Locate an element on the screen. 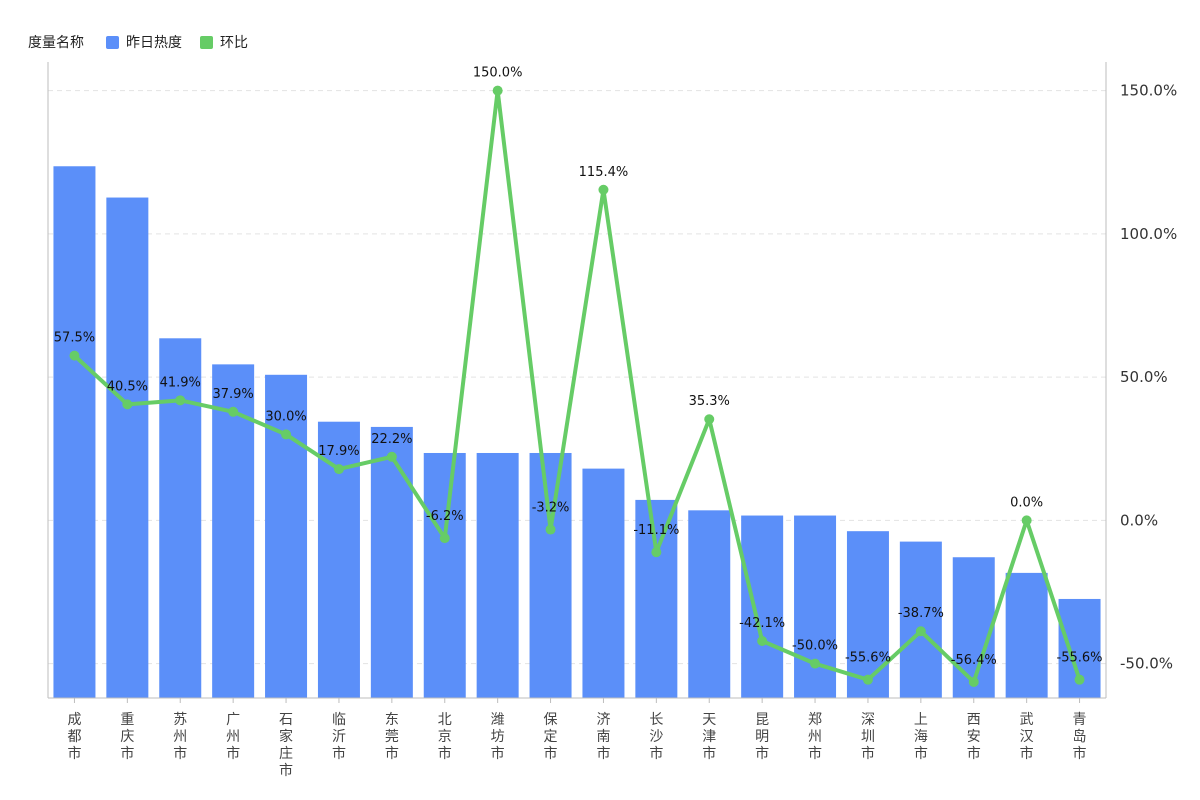 The height and width of the screenshot is (800, 1200). category-label-4: 广州市 is located at coordinates (233, 737).